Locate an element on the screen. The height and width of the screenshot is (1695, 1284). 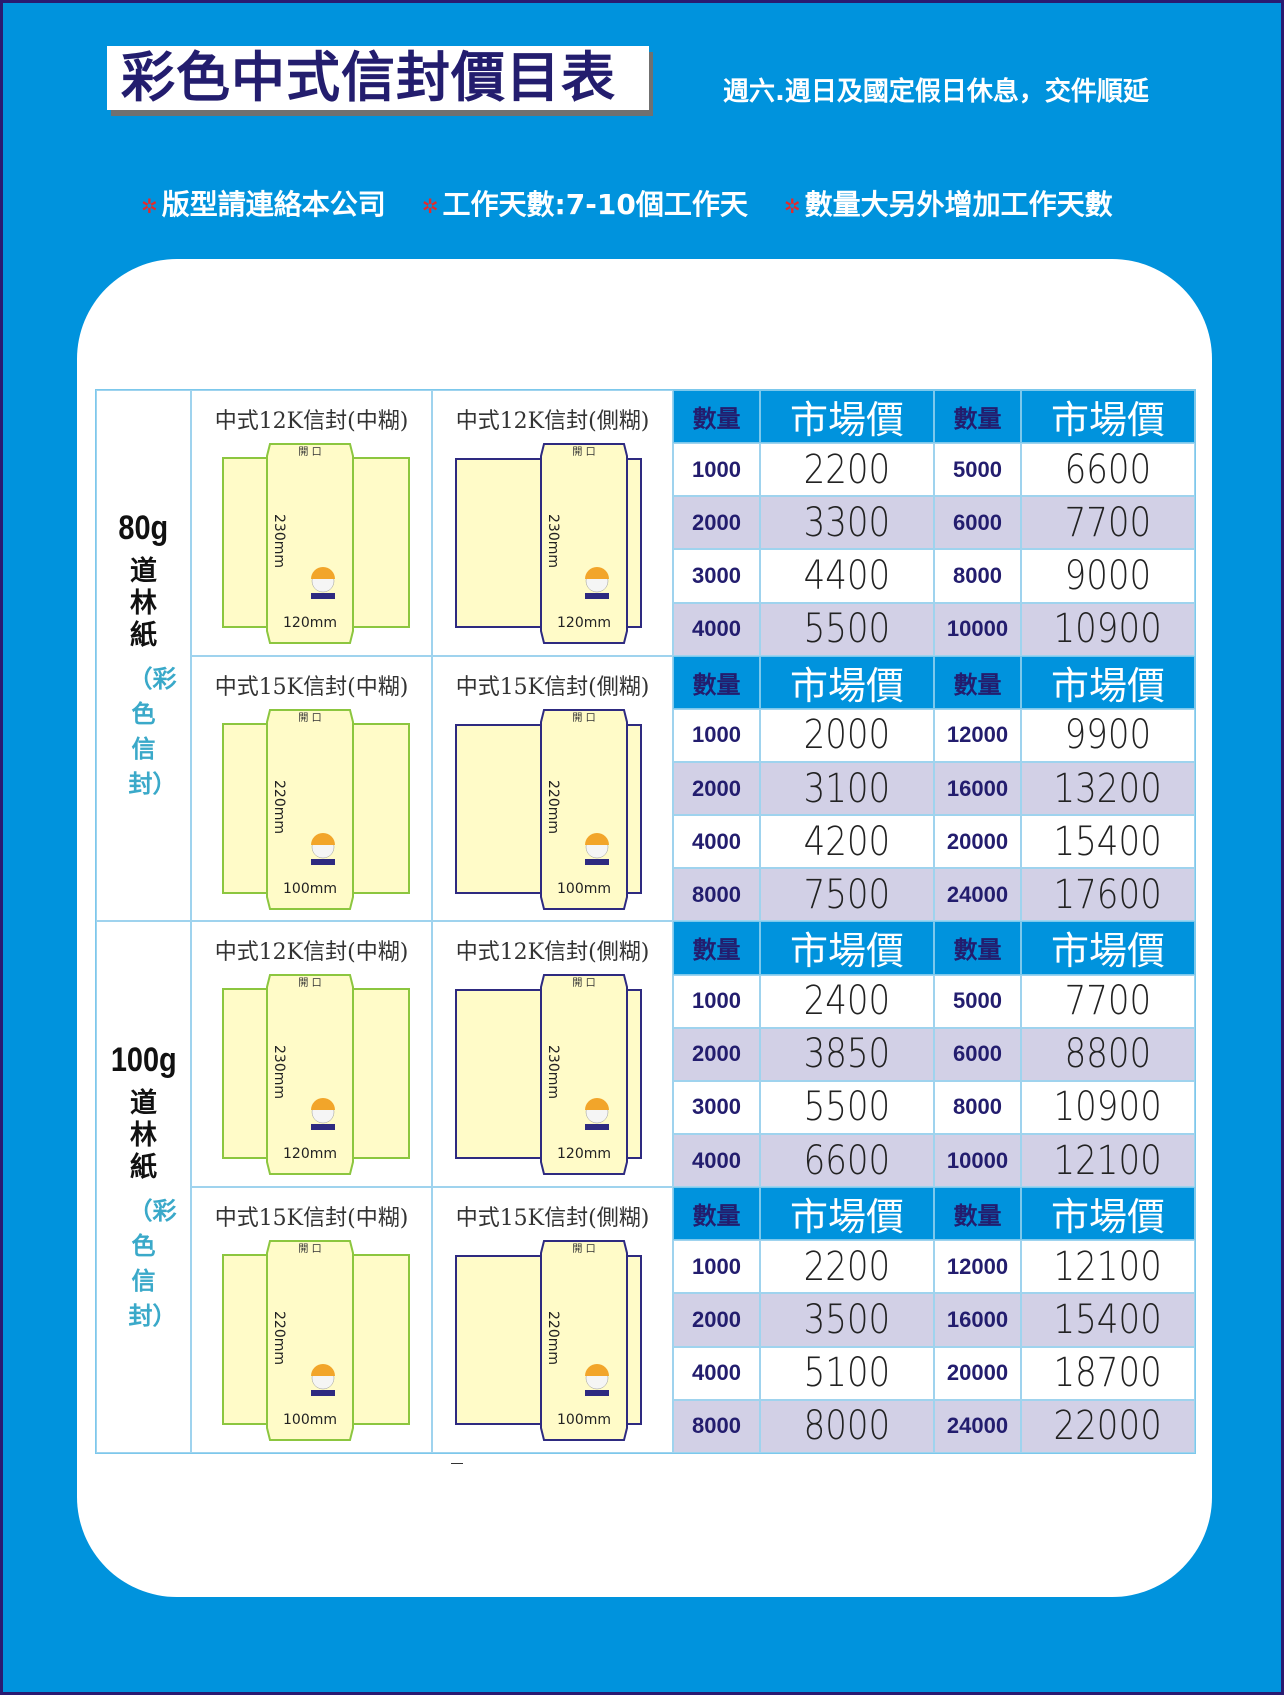
price-cell: 6600 is located at coordinates (847, 1160).